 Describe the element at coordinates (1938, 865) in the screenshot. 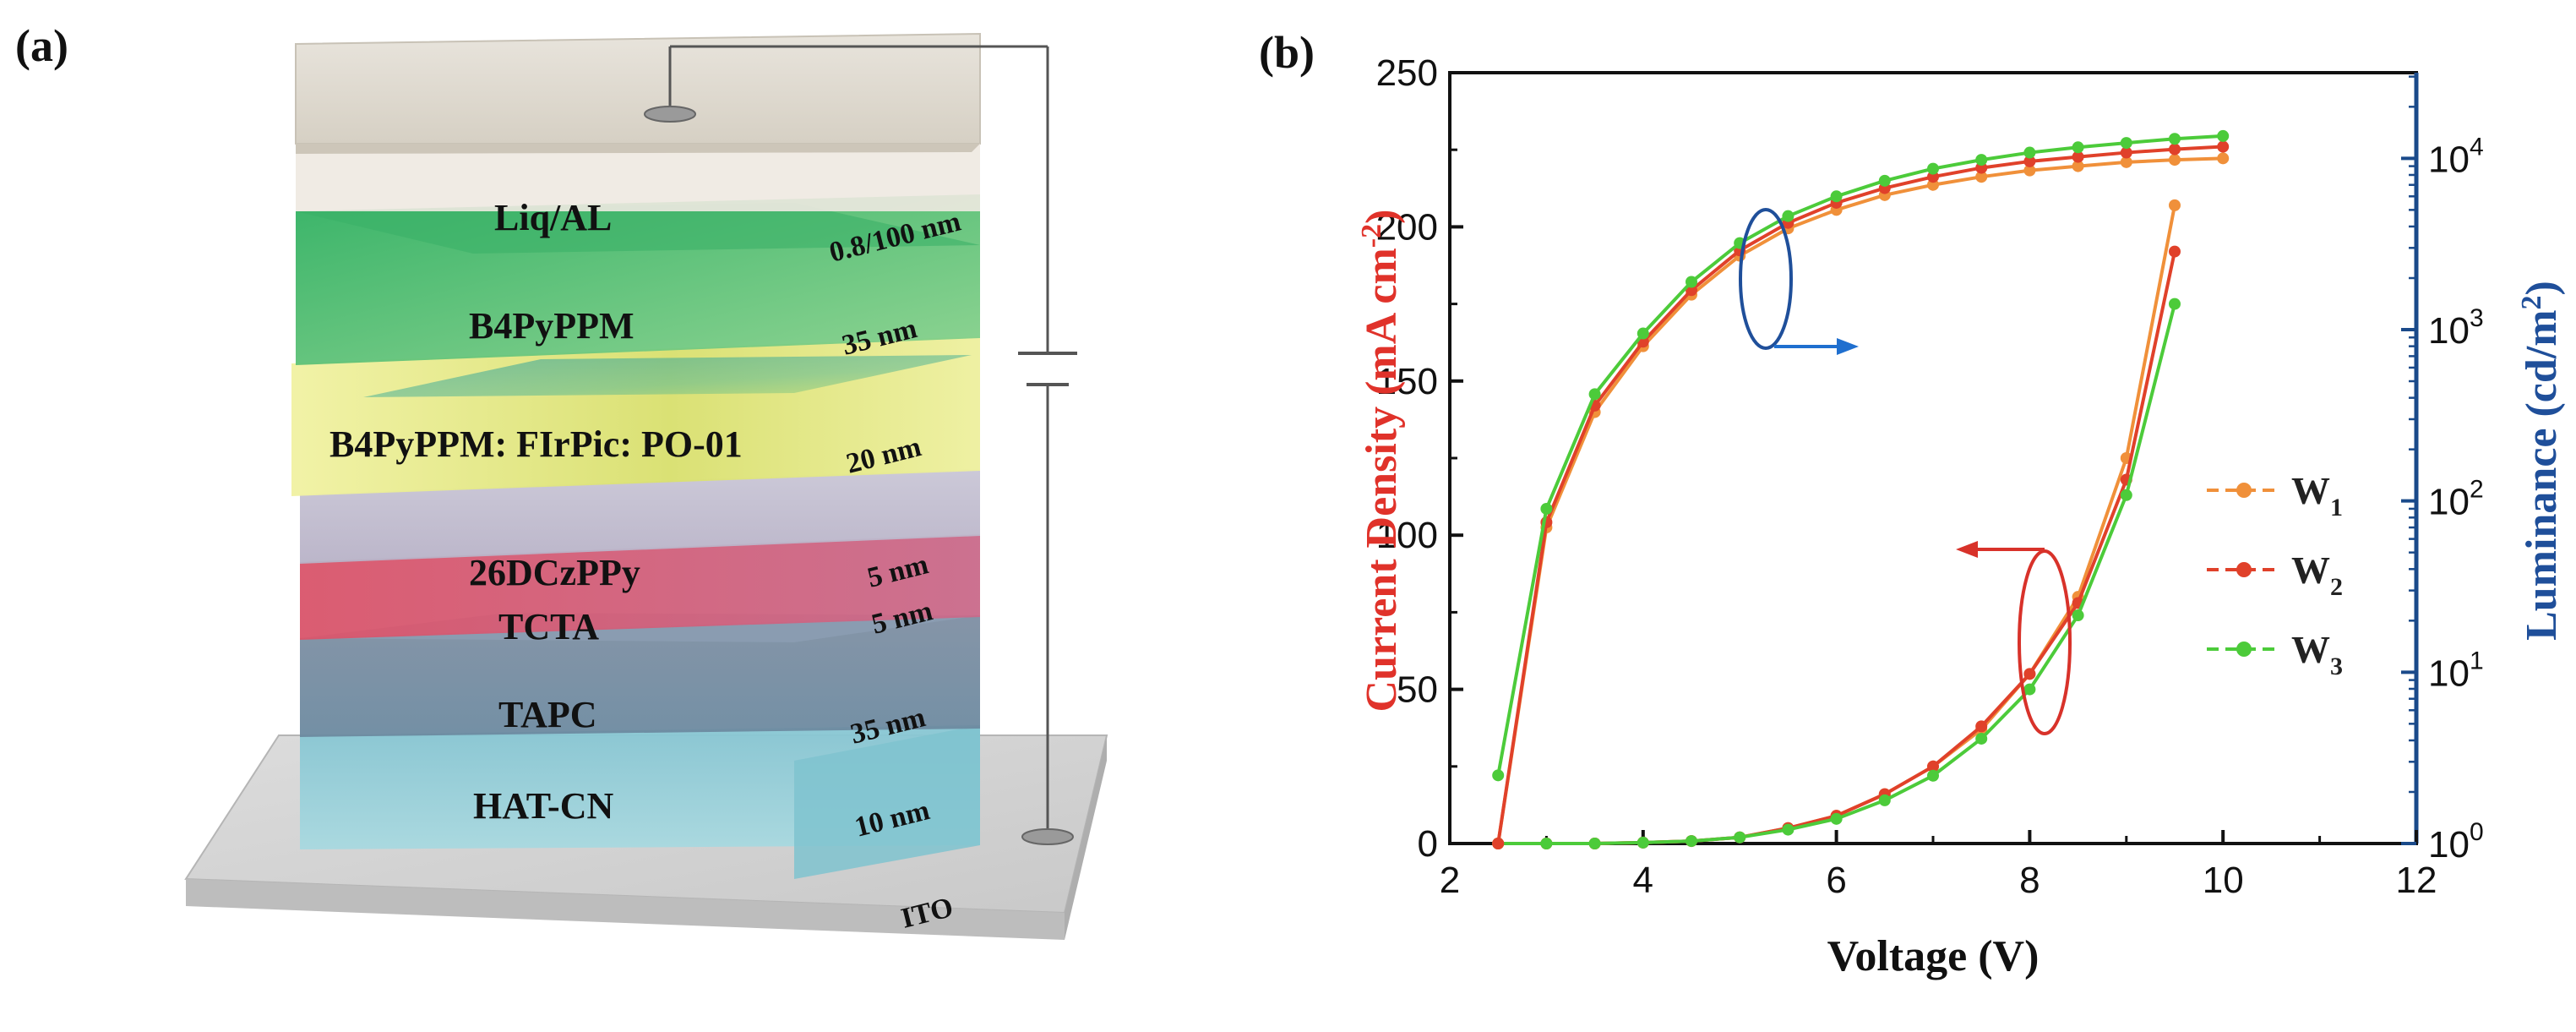

I see `x-axis-ticks: 2 4 6 8 10 12` at that location.